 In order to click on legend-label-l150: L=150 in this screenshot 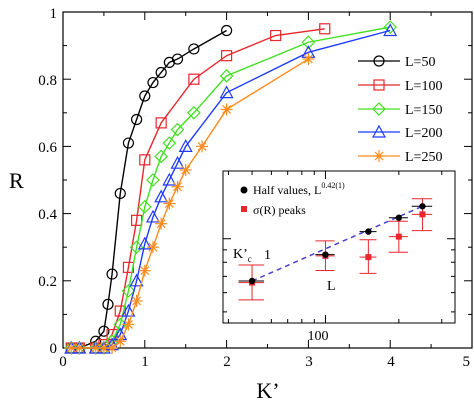, I will do `click(423, 110)`.